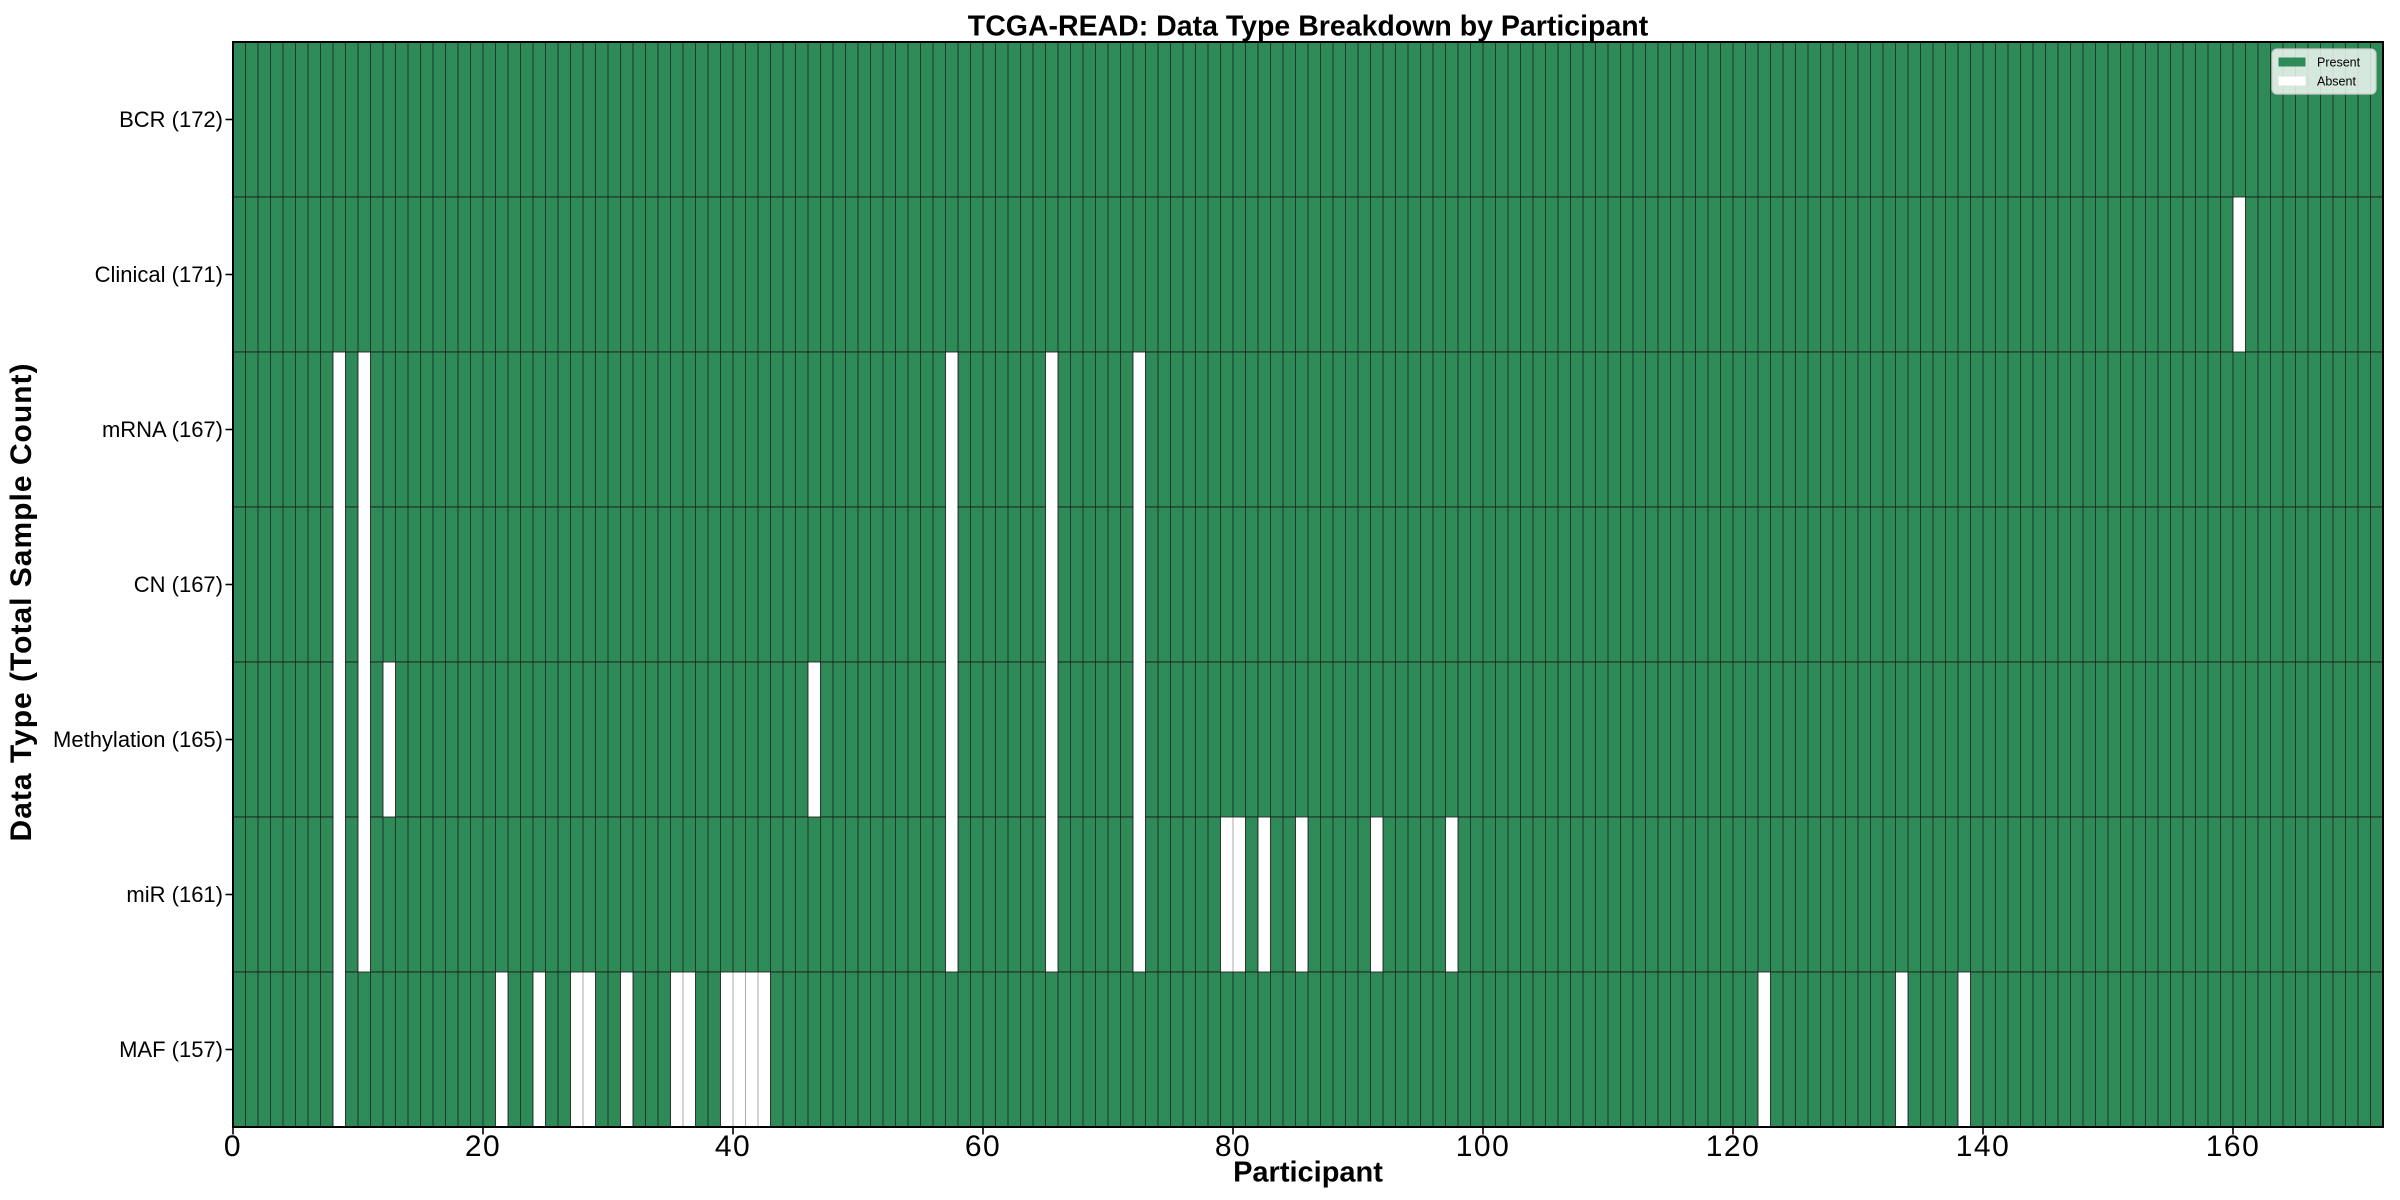 Image resolution: width=2400 pixels, height=1200 pixels. What do you see at coordinates (1733, 1146) in the screenshot?
I see `svg-text: 120` at bounding box center [1733, 1146].